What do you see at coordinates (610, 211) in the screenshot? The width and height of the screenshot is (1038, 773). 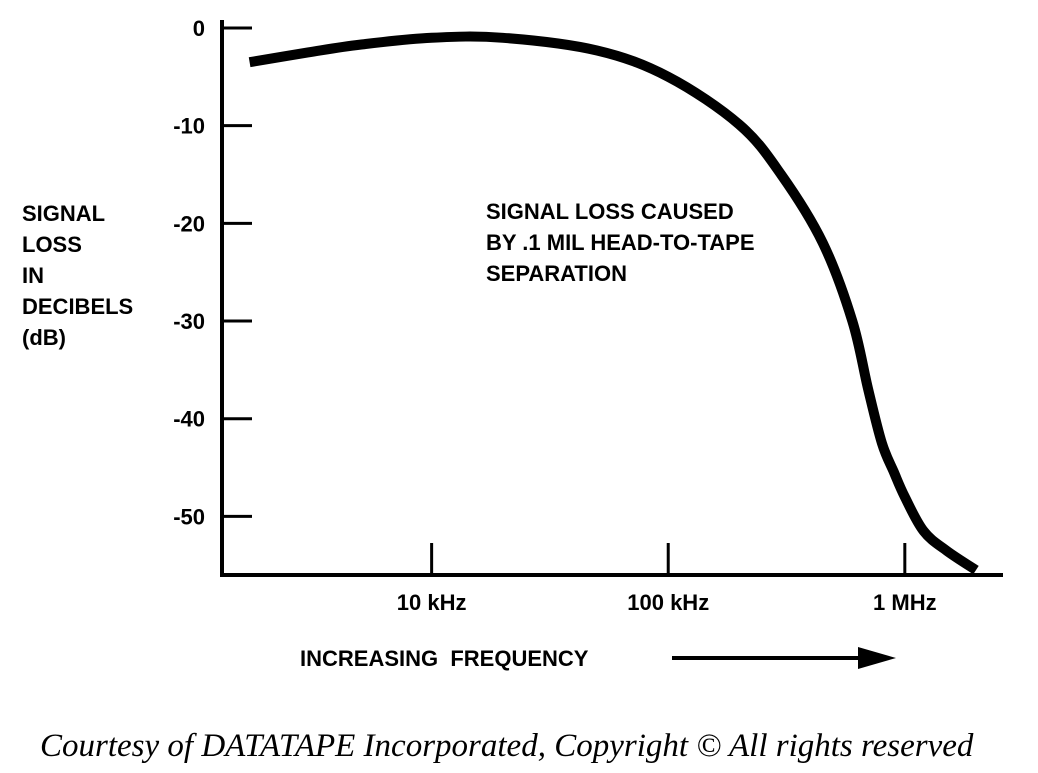 I see `annotation-line: SIGNAL LOSS CAUSED` at bounding box center [610, 211].